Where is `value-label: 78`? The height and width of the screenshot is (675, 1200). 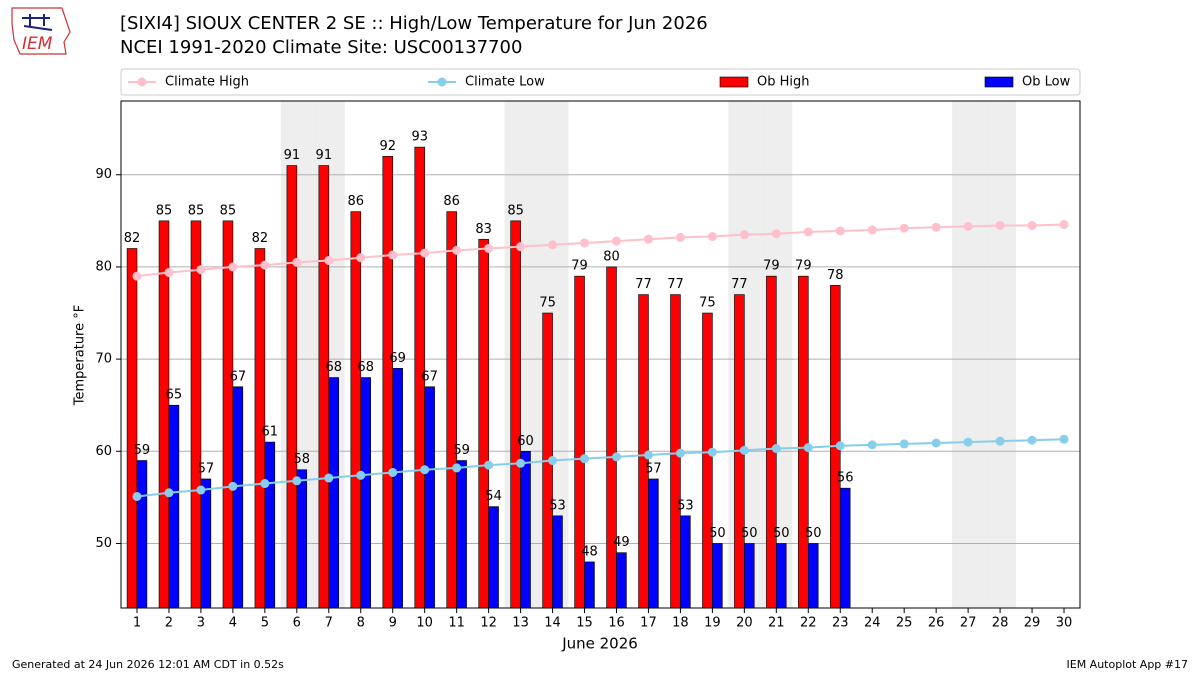 value-label: 78 is located at coordinates (835, 275).